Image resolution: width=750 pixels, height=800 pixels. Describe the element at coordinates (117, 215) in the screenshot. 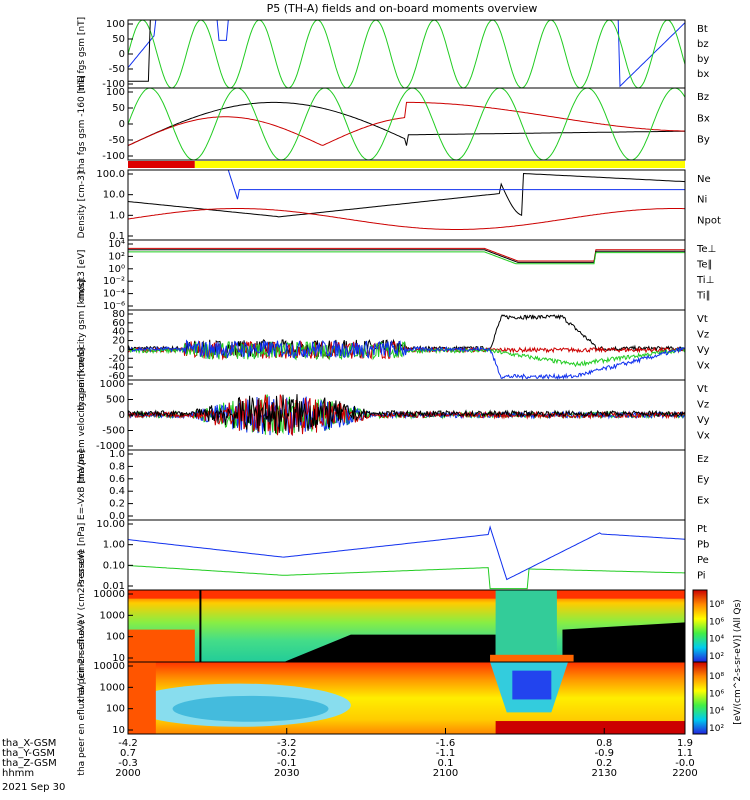

I see `panel-3-ytick: 1.0` at that location.